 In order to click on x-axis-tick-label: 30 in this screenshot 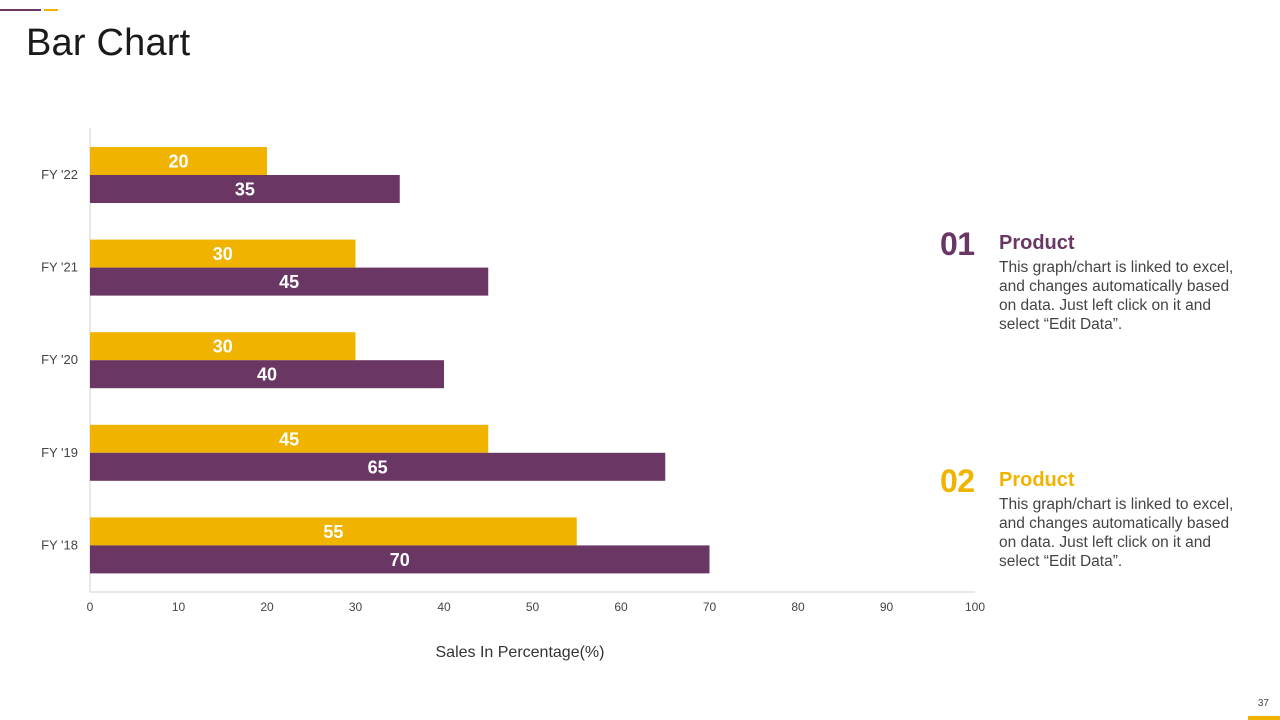, I will do `click(356, 607)`.